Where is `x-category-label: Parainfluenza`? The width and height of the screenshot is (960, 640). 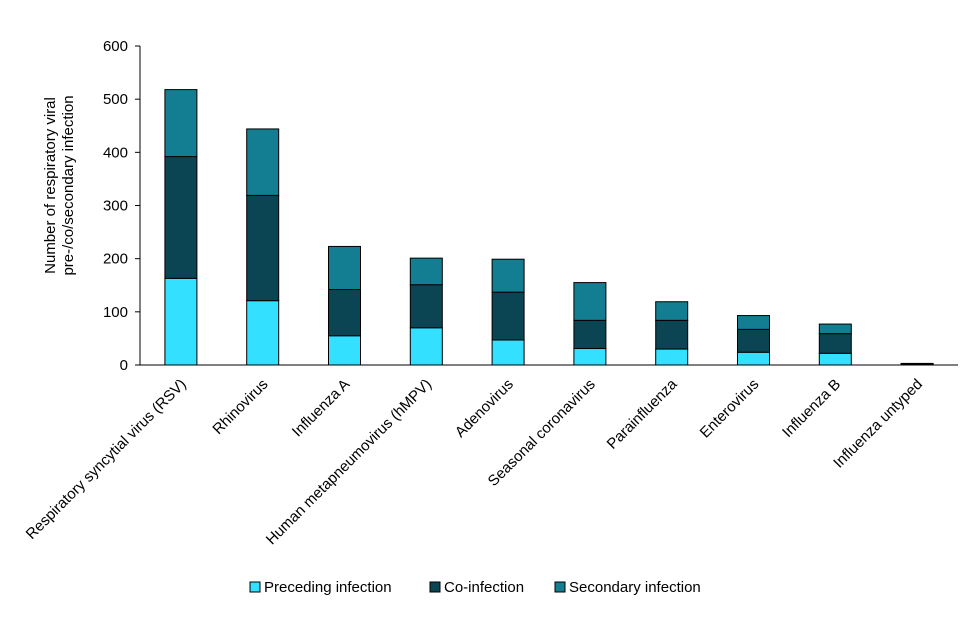 x-category-label: Parainfluenza is located at coordinates (642, 413).